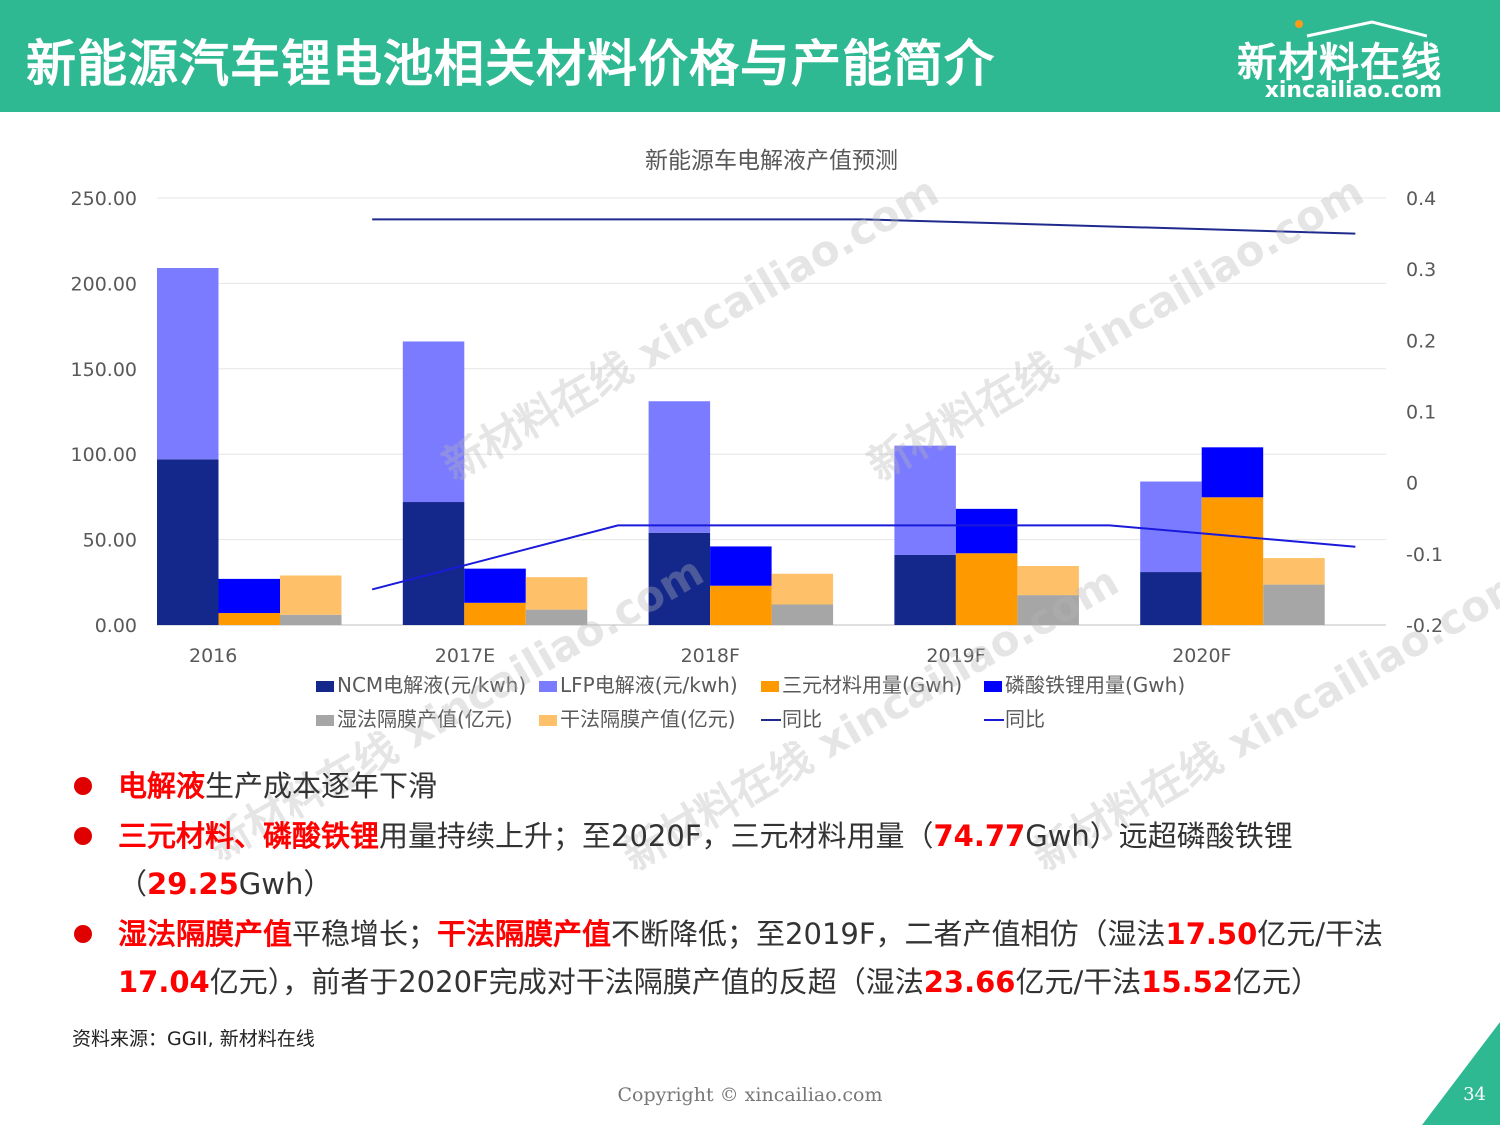  I want to click on y-right-tick-label: -0.2, so click(1424, 626).